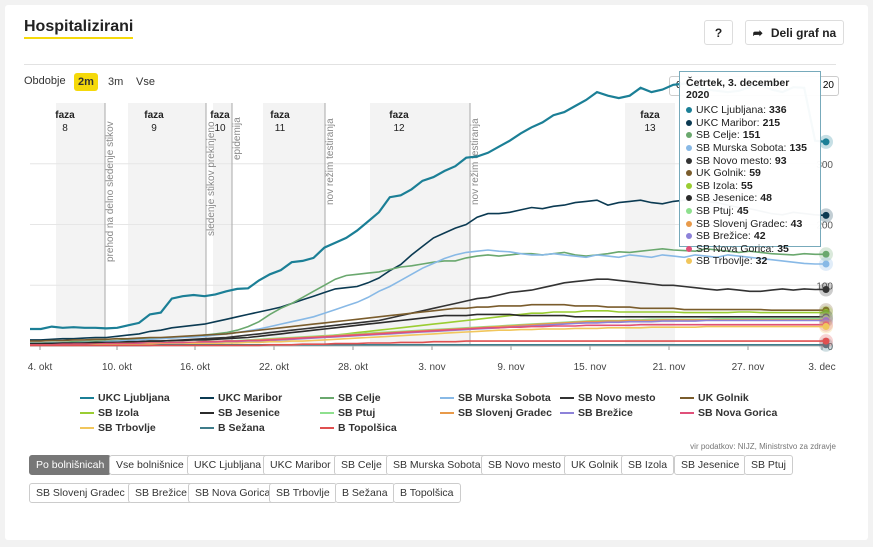  Describe the element at coordinates (650, 128) in the screenshot. I see `phase-number: 13` at that location.